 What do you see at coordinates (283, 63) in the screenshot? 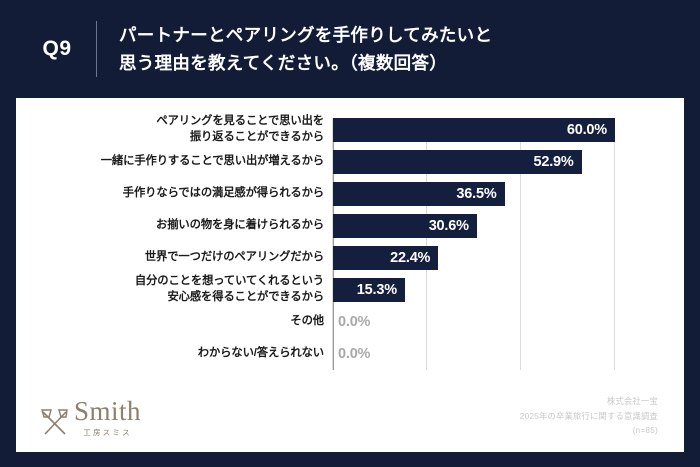
I see `page-title-line2: 思う理由を教えてください。（複数回答）` at bounding box center [283, 63].